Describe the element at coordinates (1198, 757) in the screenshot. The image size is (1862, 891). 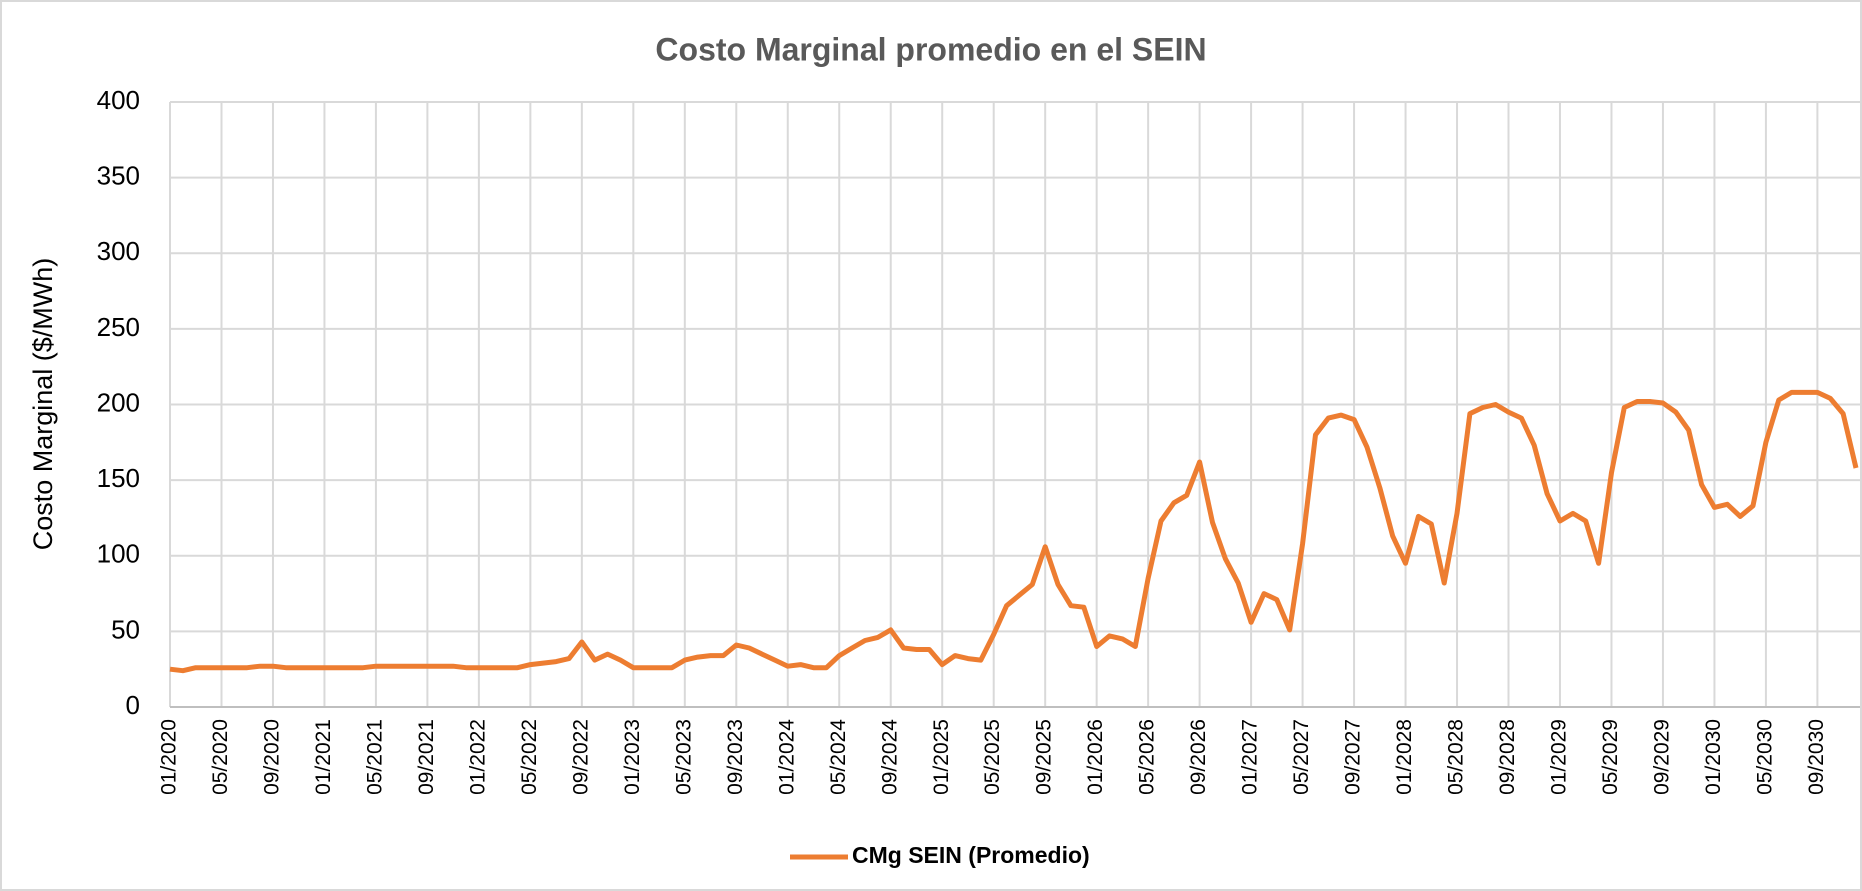
I see `x-tick-label: 09/2026` at that location.